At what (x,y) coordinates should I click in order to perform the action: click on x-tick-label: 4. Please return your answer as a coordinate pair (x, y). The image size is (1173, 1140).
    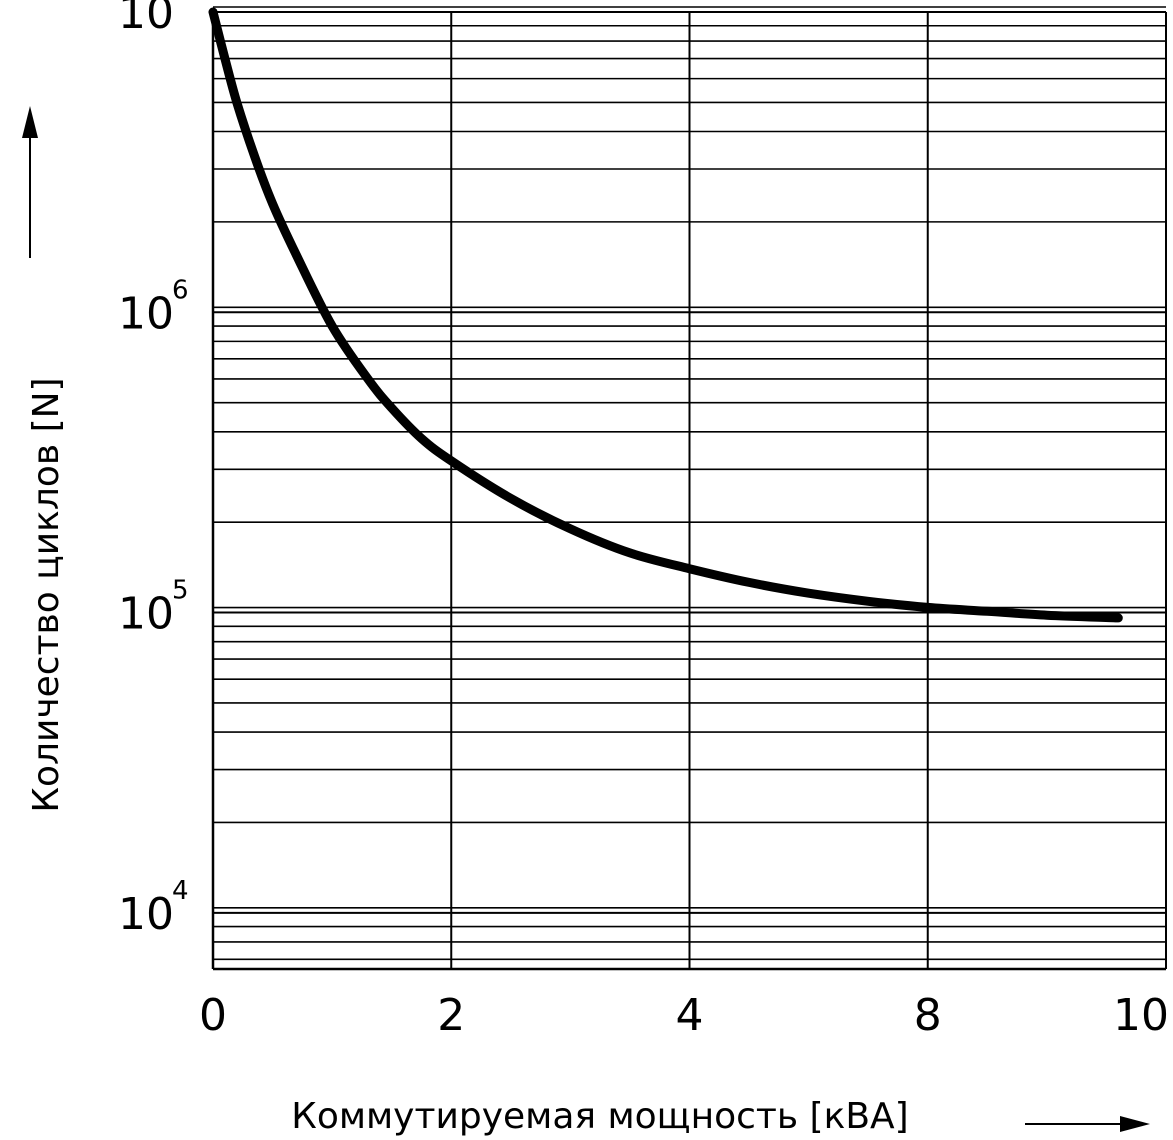
    Looking at the image, I should click on (690, 1015).